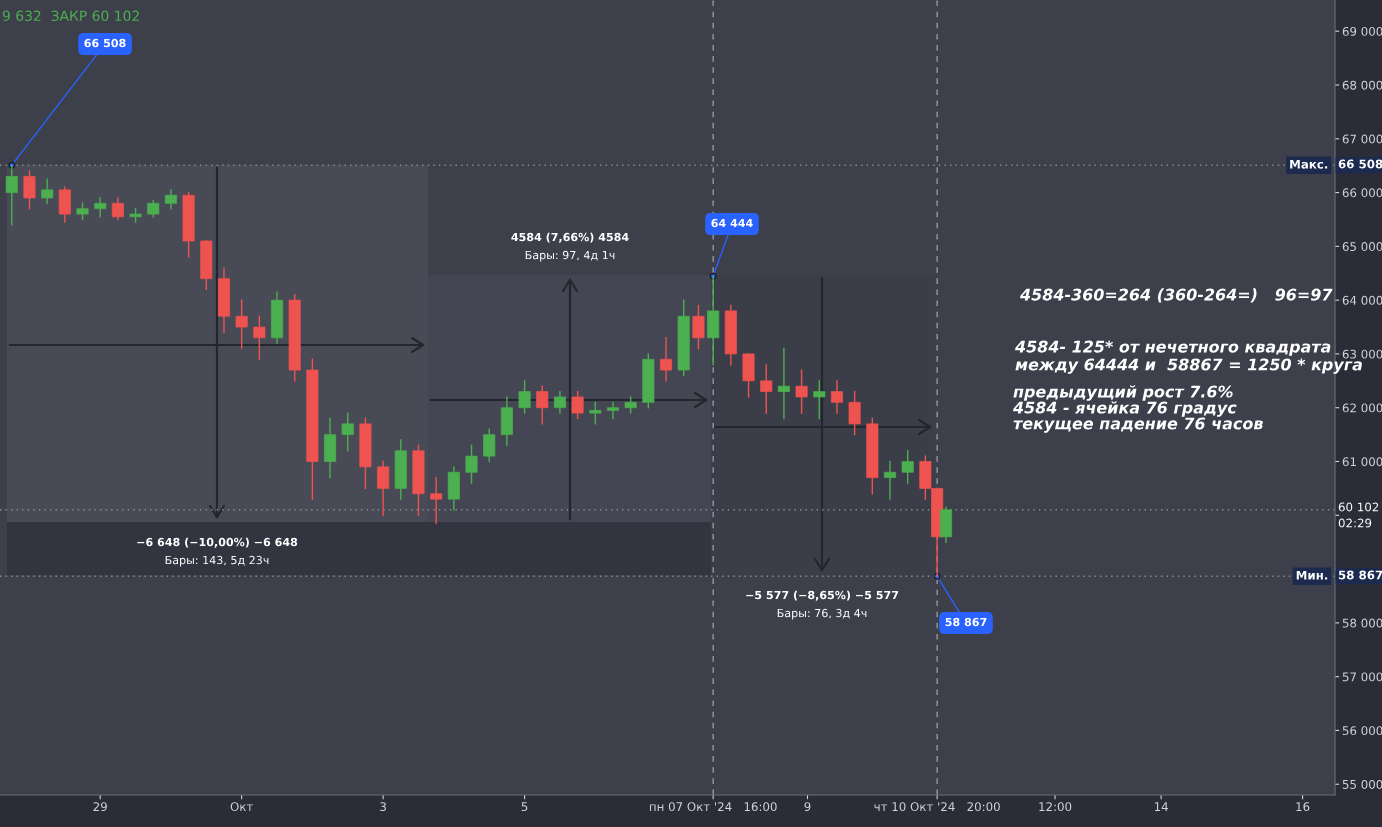  I want to click on y-tick-label: 58 000, so click(1362, 623).